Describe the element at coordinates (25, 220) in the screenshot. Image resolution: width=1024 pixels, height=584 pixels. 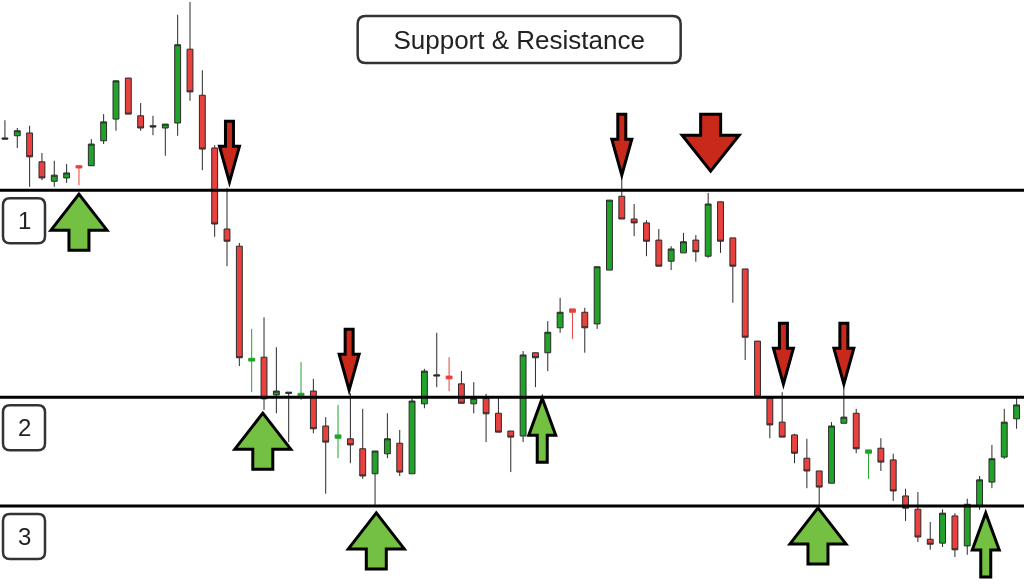
I see `annotation: 1` at that location.